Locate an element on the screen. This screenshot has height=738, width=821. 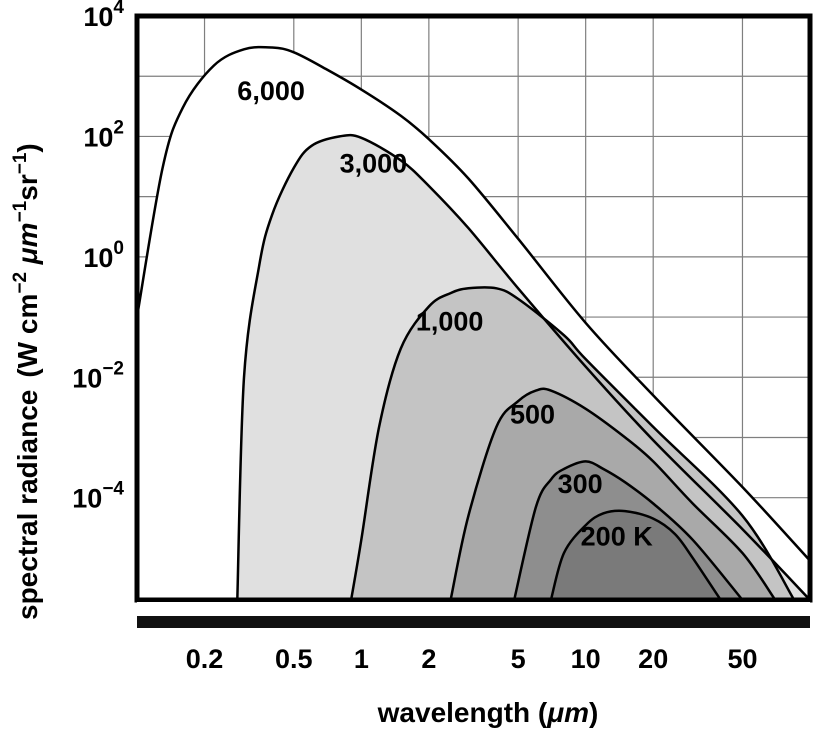
x-tick-label: 2 is located at coordinates (428, 659).